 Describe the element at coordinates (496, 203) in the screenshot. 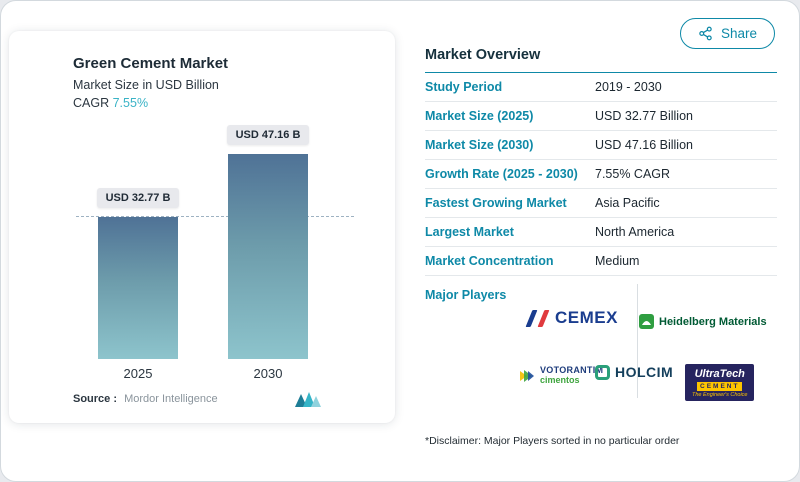

I see `overview-row-label: Fastest Growing Market` at that location.